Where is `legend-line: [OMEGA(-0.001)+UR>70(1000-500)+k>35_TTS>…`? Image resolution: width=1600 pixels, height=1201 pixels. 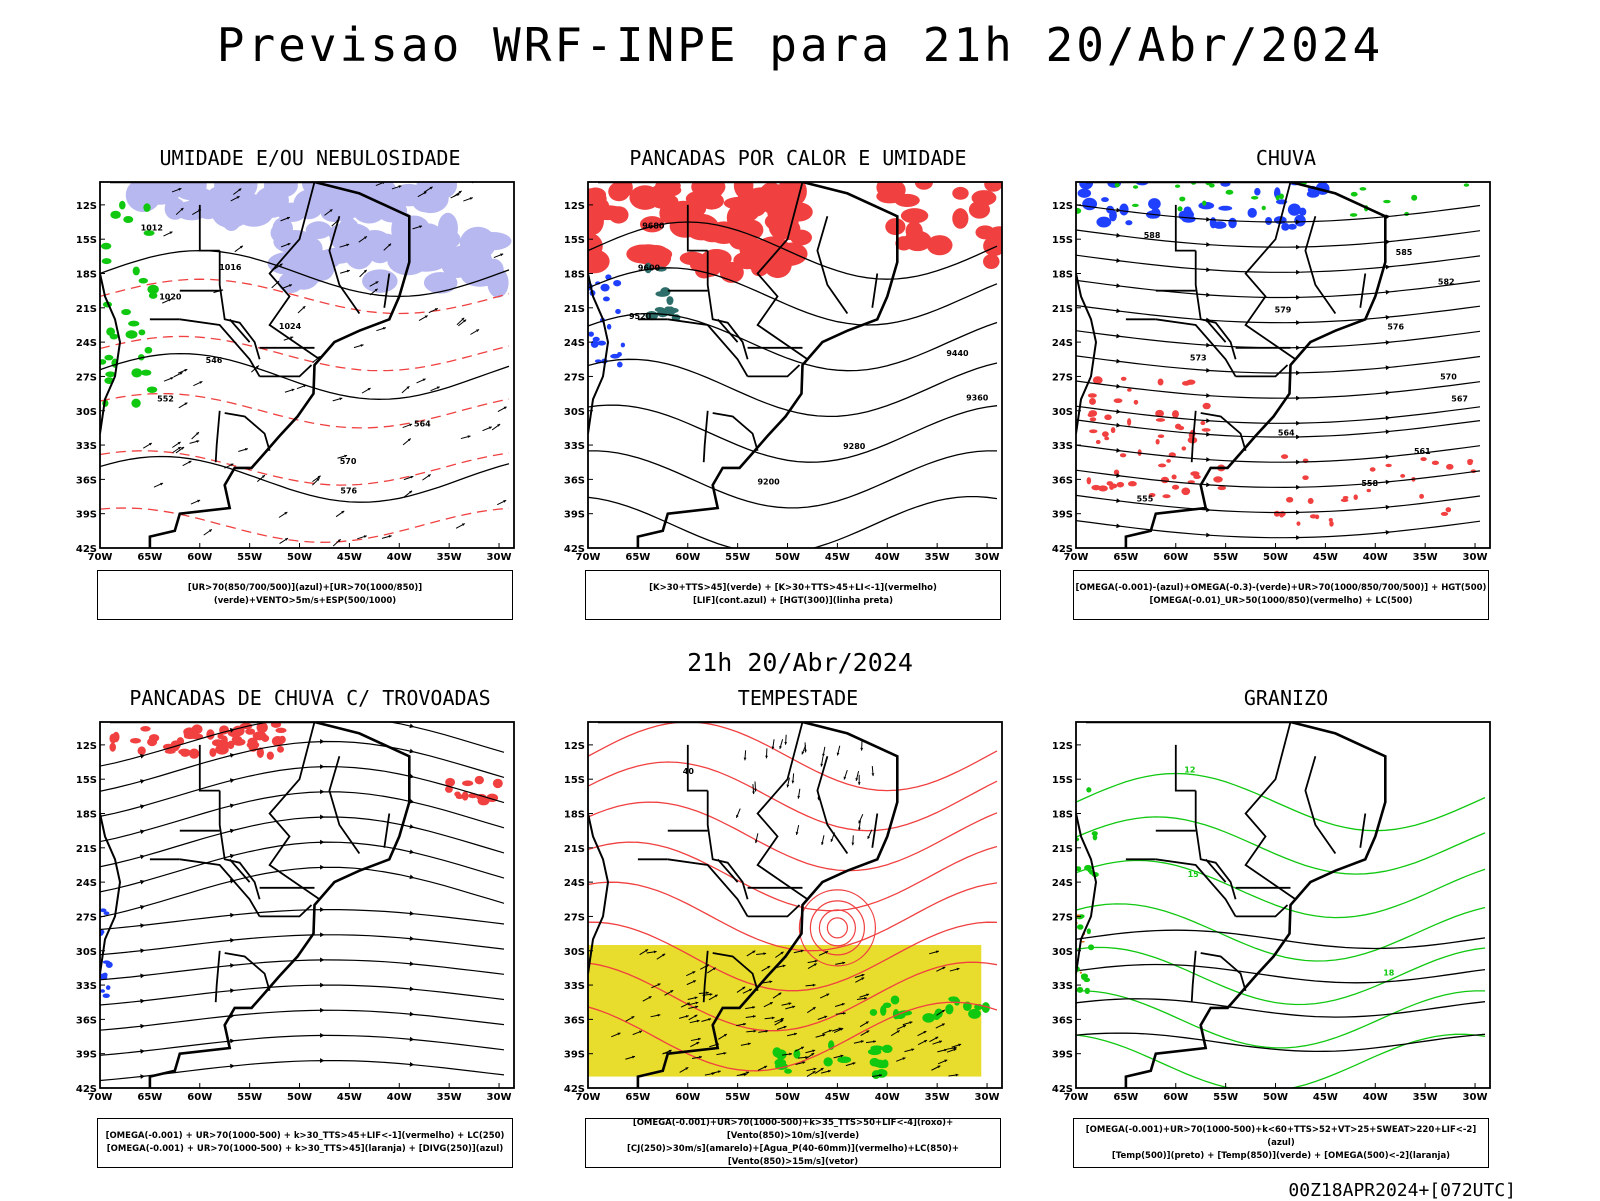
legend-line: [OMEGA(-0.001)+UR>70(1000-500)+k>35_TTS>… is located at coordinates (793, 1130).